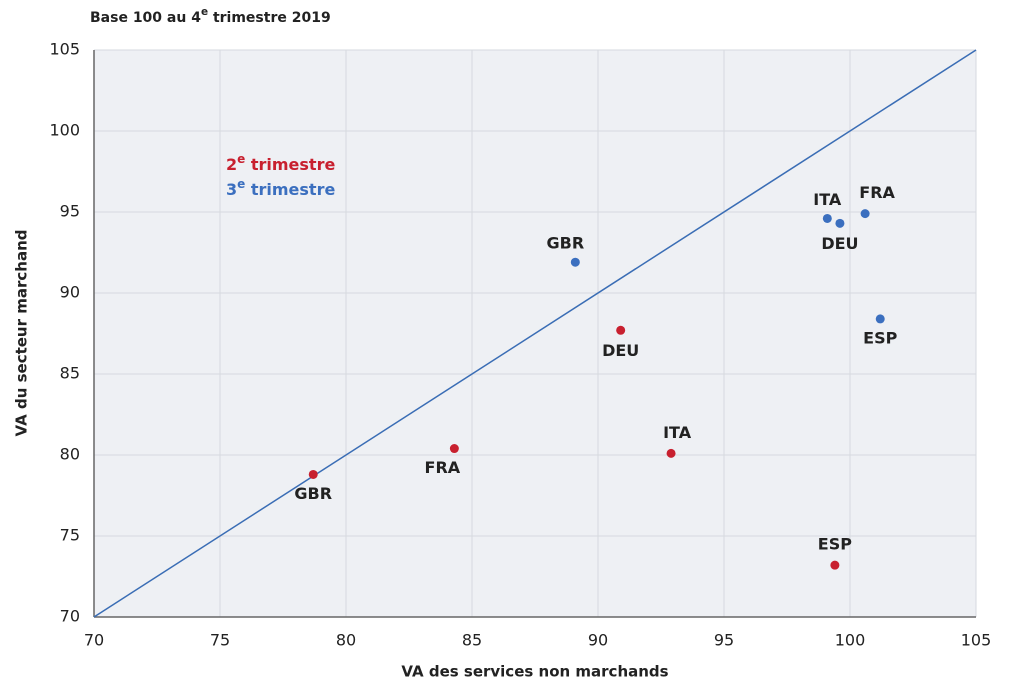 The height and width of the screenshot is (684, 1012). What do you see at coordinates (70, 616) in the screenshot?
I see `y-tick-label: 70` at bounding box center [70, 616].